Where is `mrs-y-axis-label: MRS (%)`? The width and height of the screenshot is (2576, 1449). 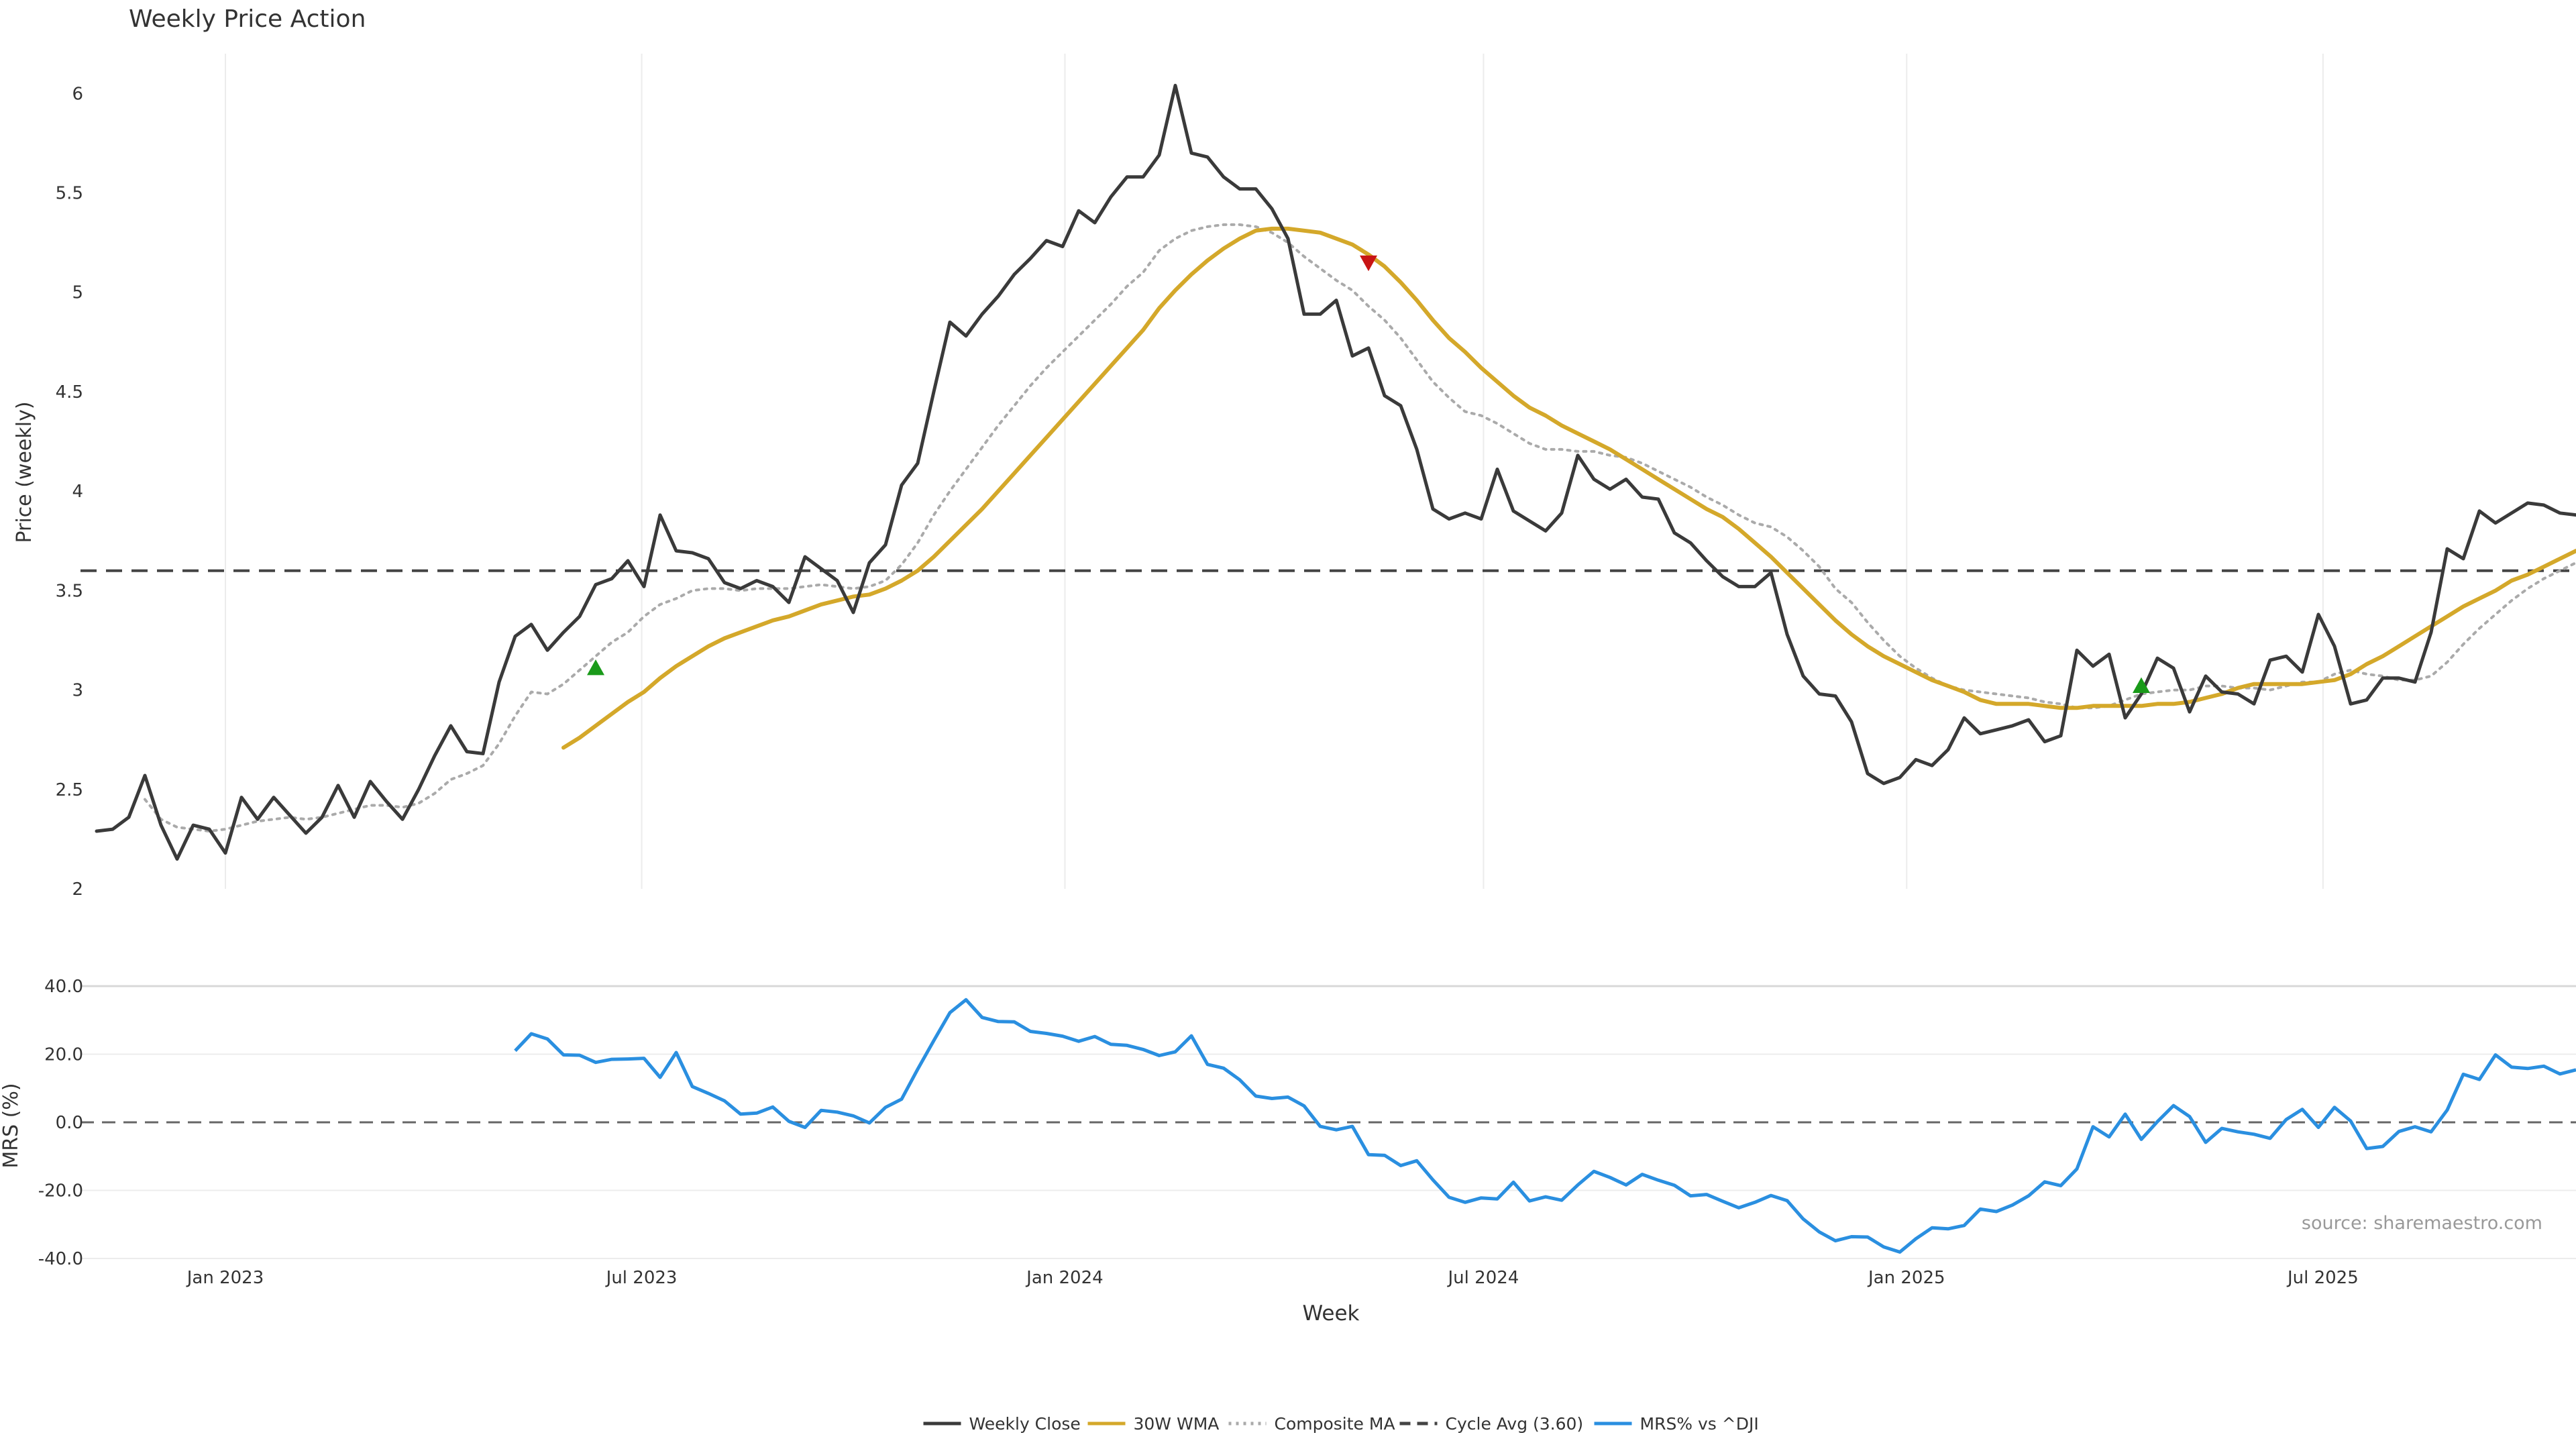 mrs-y-axis-label: MRS (%) is located at coordinates (11, 1125).